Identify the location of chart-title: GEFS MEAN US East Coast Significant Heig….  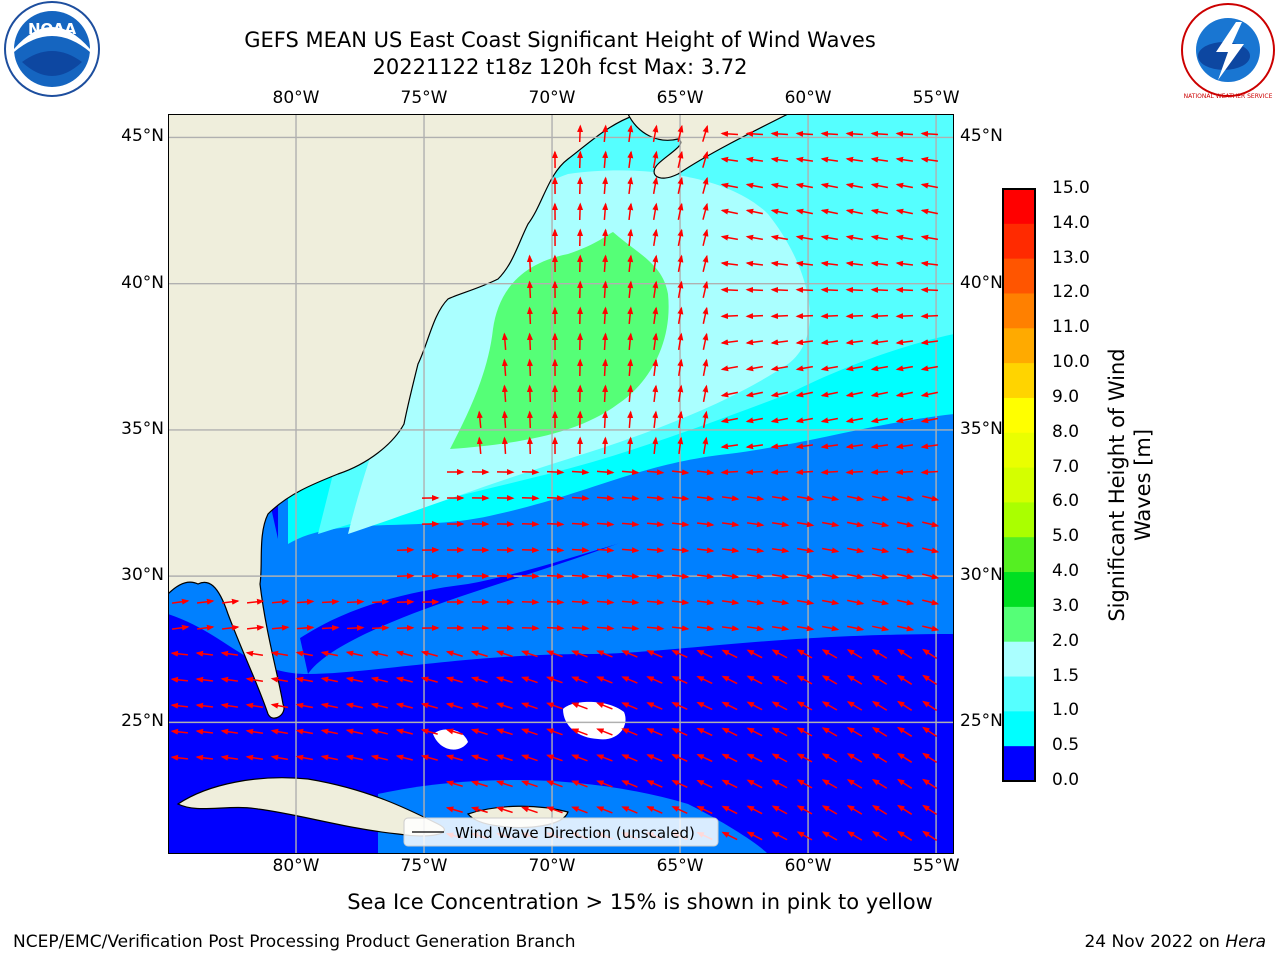
(560, 40).